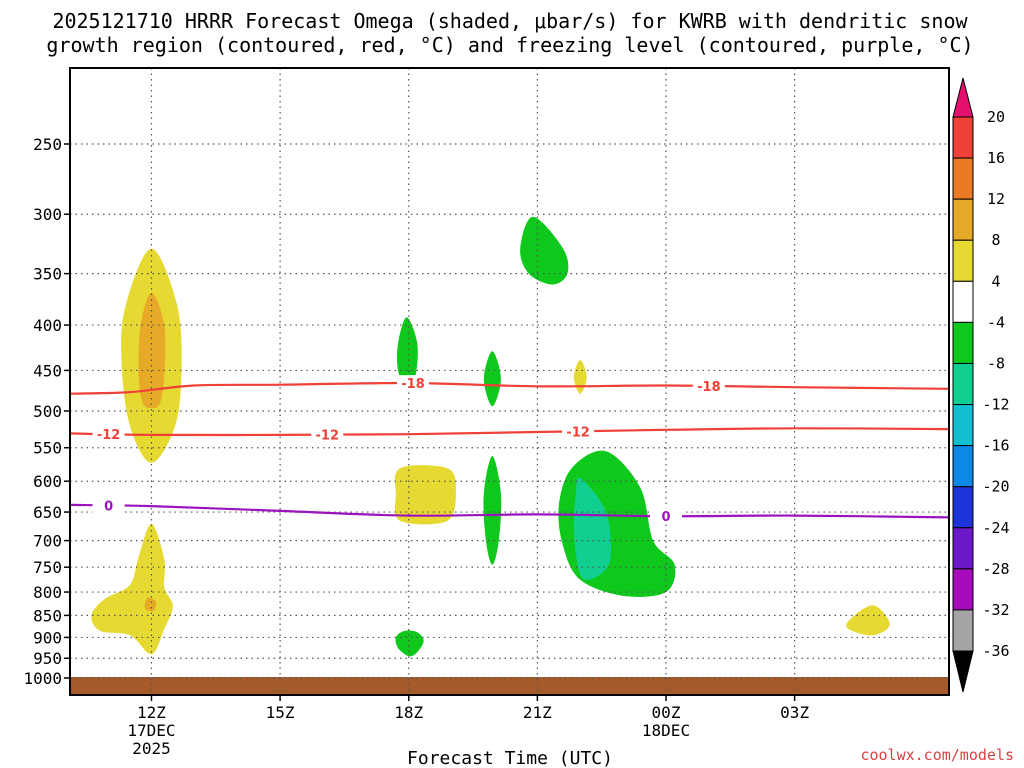 This screenshot has height=768, width=1024. I want to click on y-tick-label-300: 300, so click(47, 214).